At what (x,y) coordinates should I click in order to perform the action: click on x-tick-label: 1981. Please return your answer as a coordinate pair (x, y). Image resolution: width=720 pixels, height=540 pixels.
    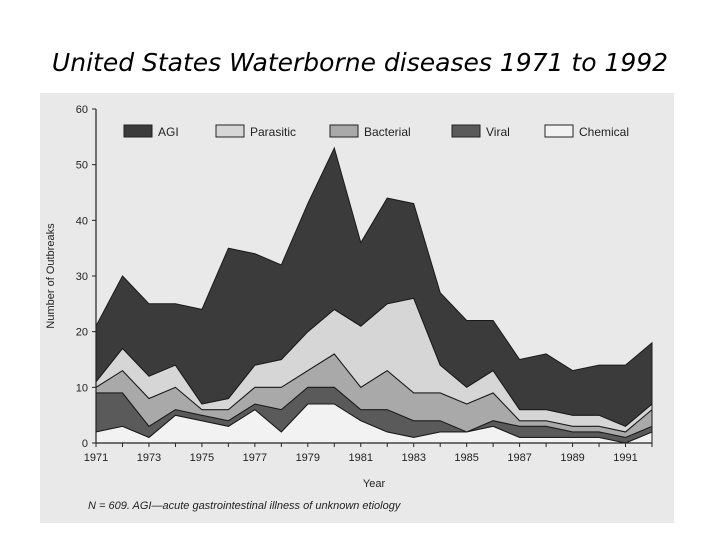
    Looking at the image, I should click on (361, 458).